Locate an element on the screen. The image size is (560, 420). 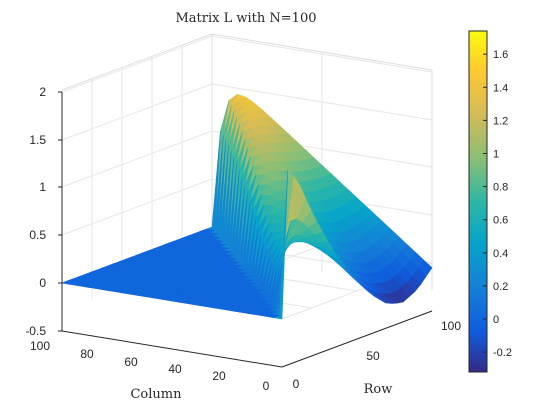
z-tick-label: 1 is located at coordinates (42, 187).